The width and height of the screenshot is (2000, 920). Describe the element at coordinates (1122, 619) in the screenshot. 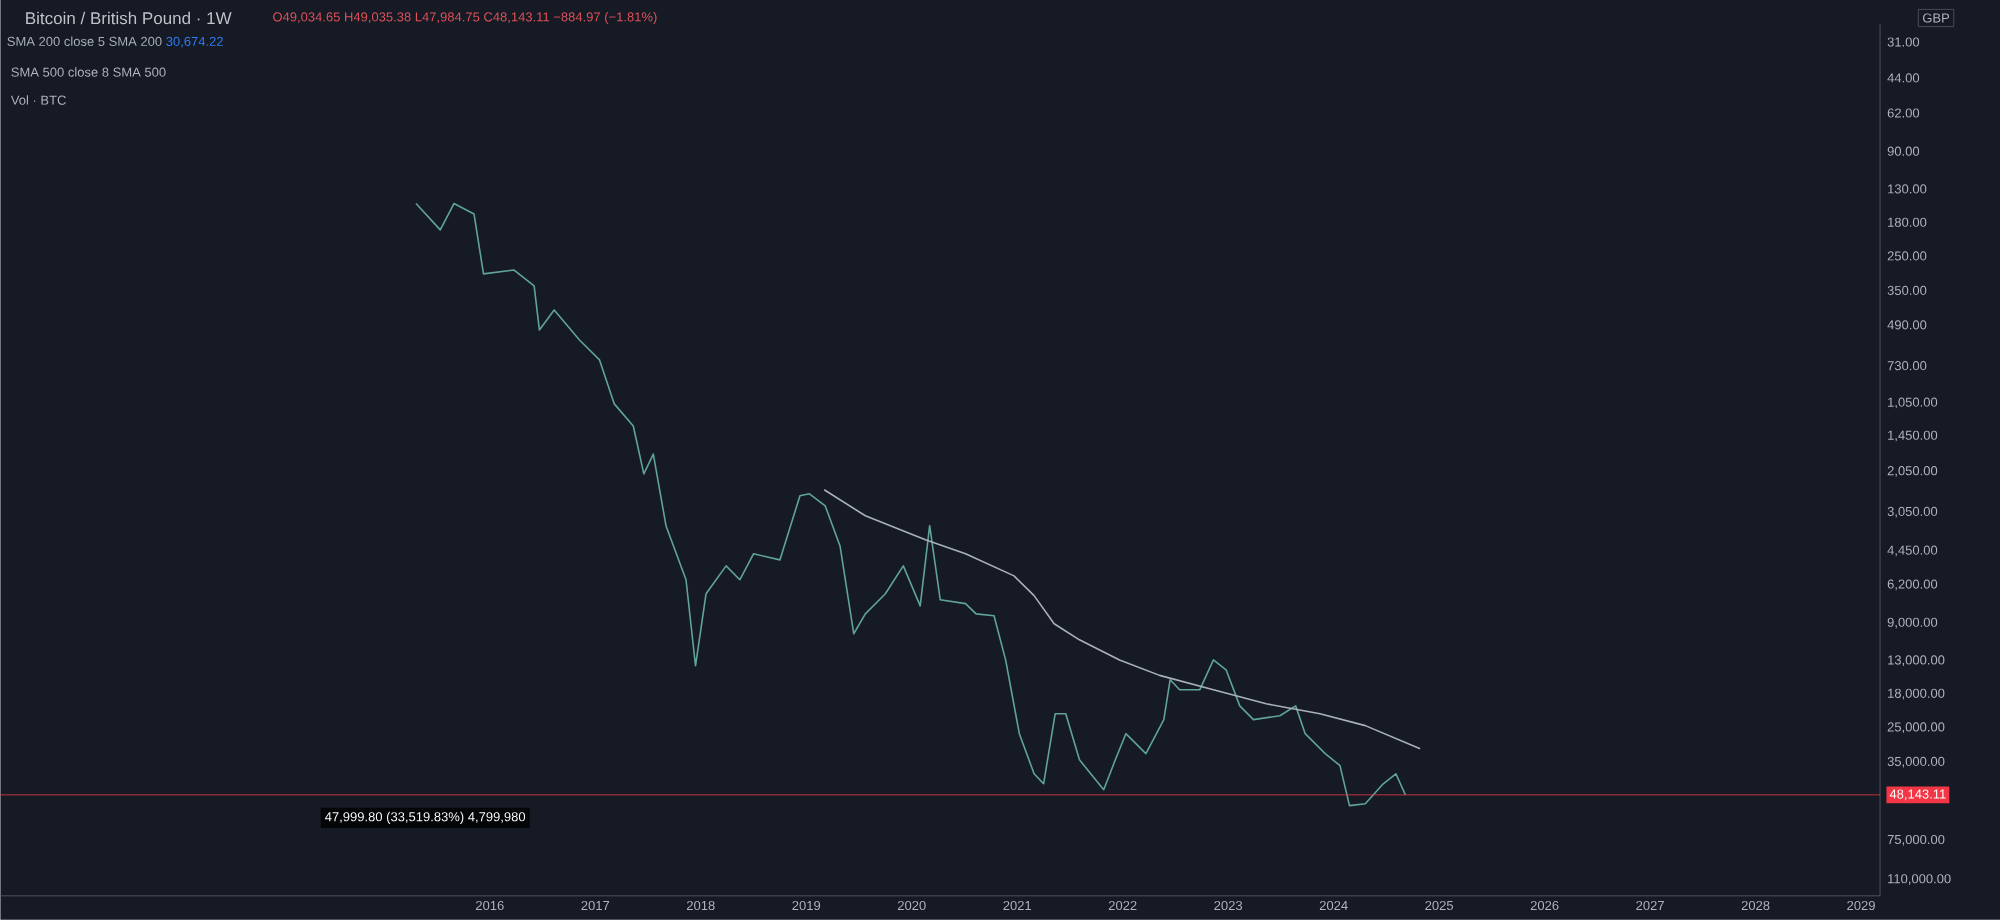

I see `line-series` at that location.